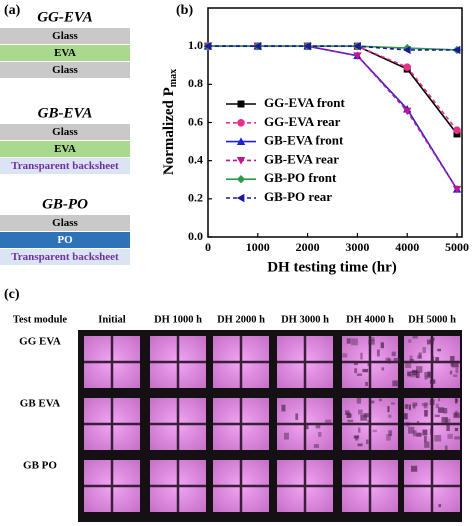 This screenshot has width=474, height=526. Describe the element at coordinates (302, 121) in the screenshot. I see `legend-label: GG-EVA rear` at that location.